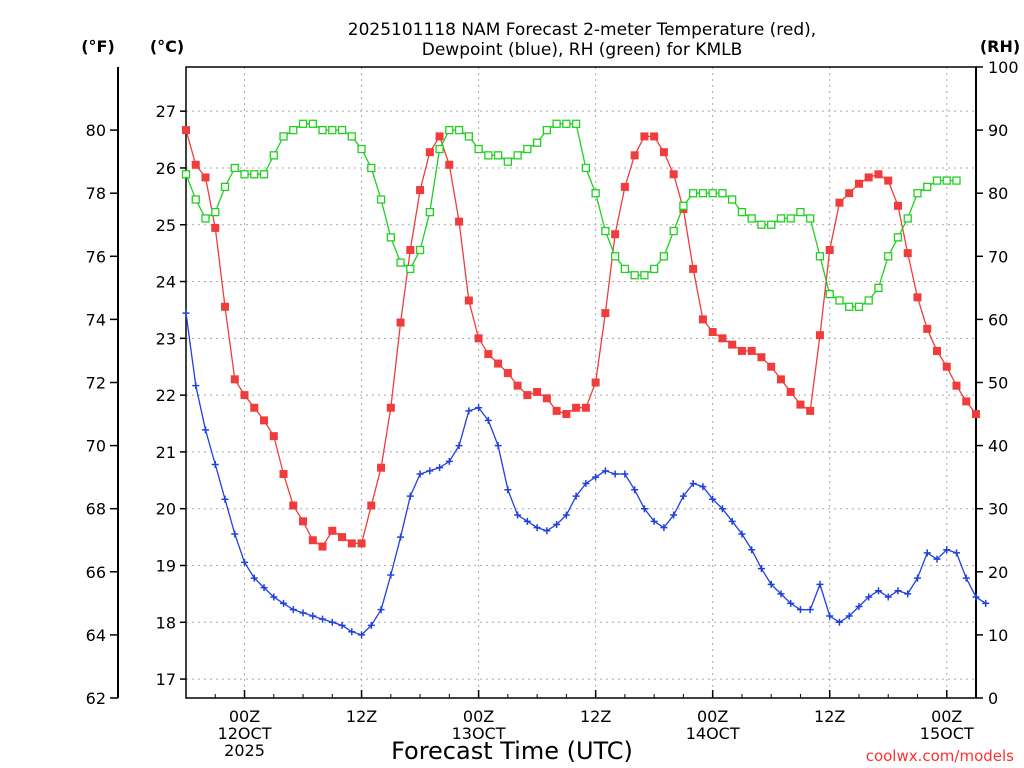 The width and height of the screenshot is (1024, 768). Describe the element at coordinates (96, 256) in the screenshot. I see `fahrenheit-tick-label: 76` at that location.